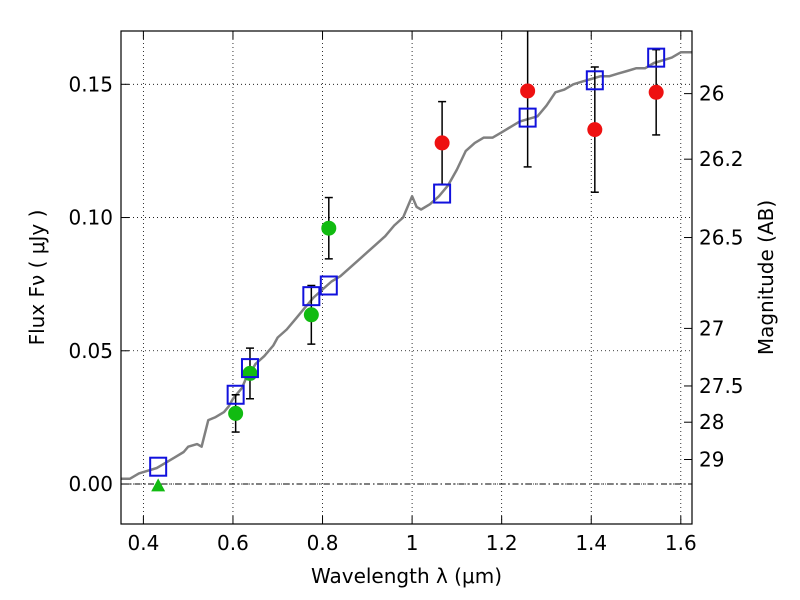 This screenshot has width=800, height=600. Describe the element at coordinates (90, 351) in the screenshot. I see `y-tick-label: 0.05` at that location.